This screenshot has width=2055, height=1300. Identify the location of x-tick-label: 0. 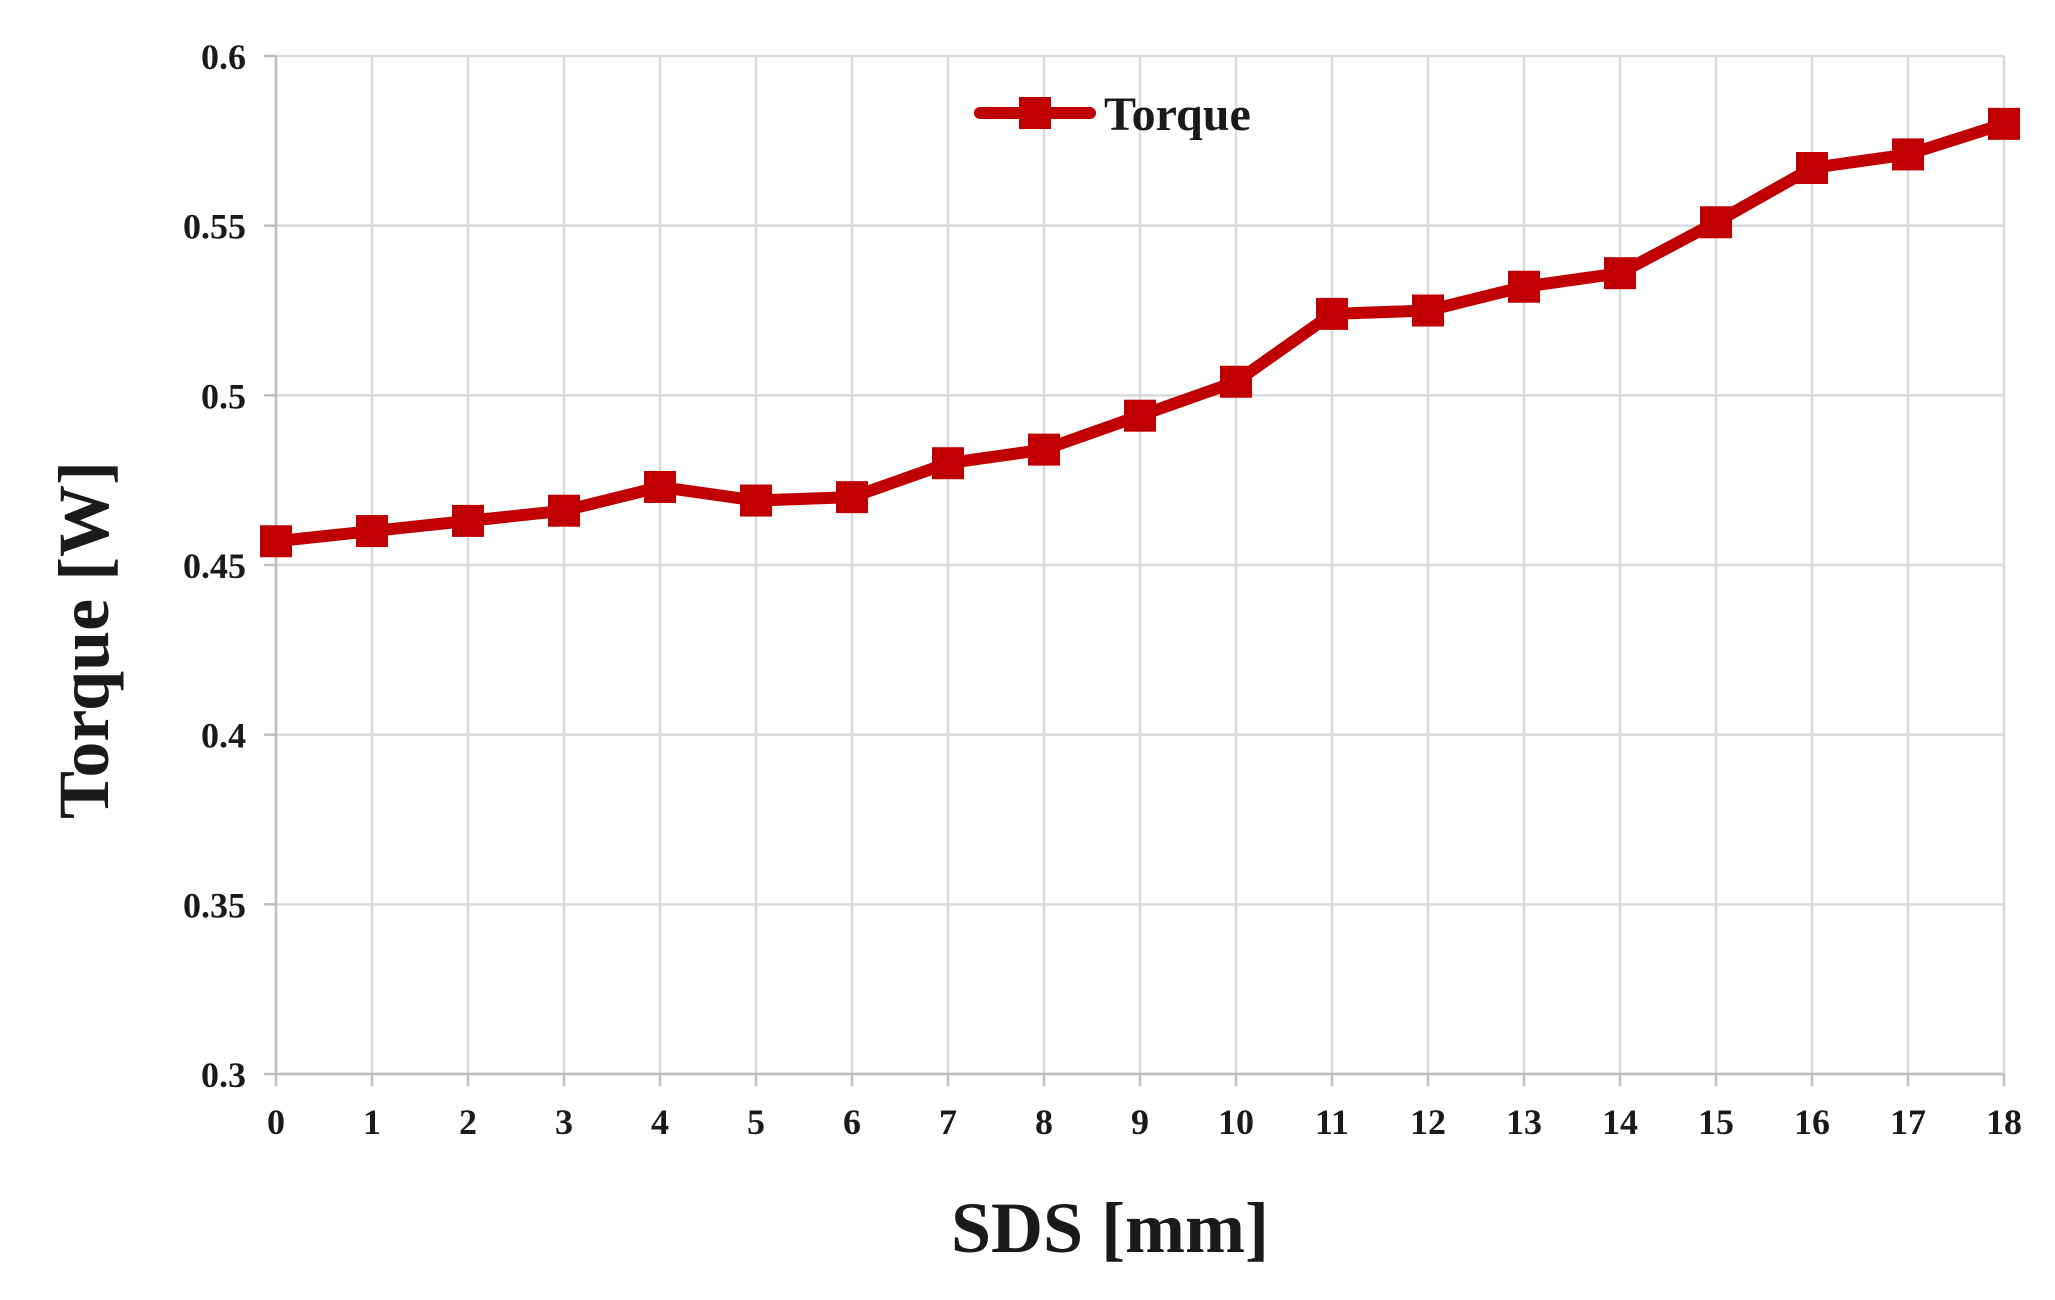
(276, 1122).